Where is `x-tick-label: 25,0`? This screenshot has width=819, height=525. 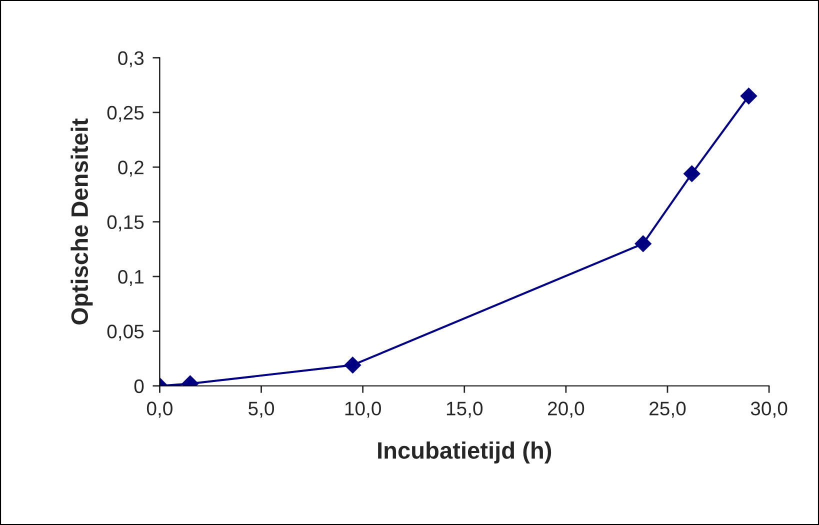
x-tick-label: 25,0 is located at coordinates (668, 410).